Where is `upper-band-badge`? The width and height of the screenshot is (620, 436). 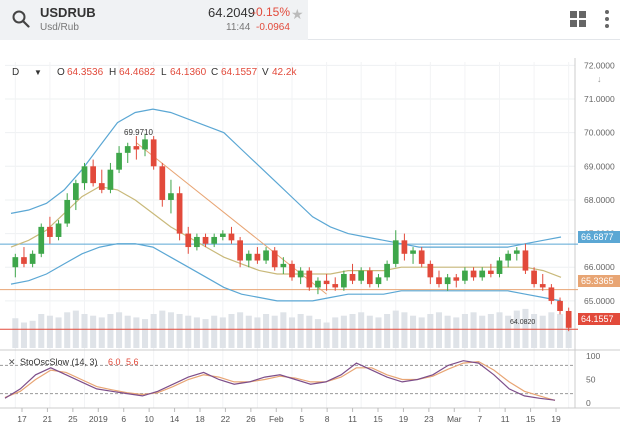
upper-band-badge is located at coordinates (599, 237).